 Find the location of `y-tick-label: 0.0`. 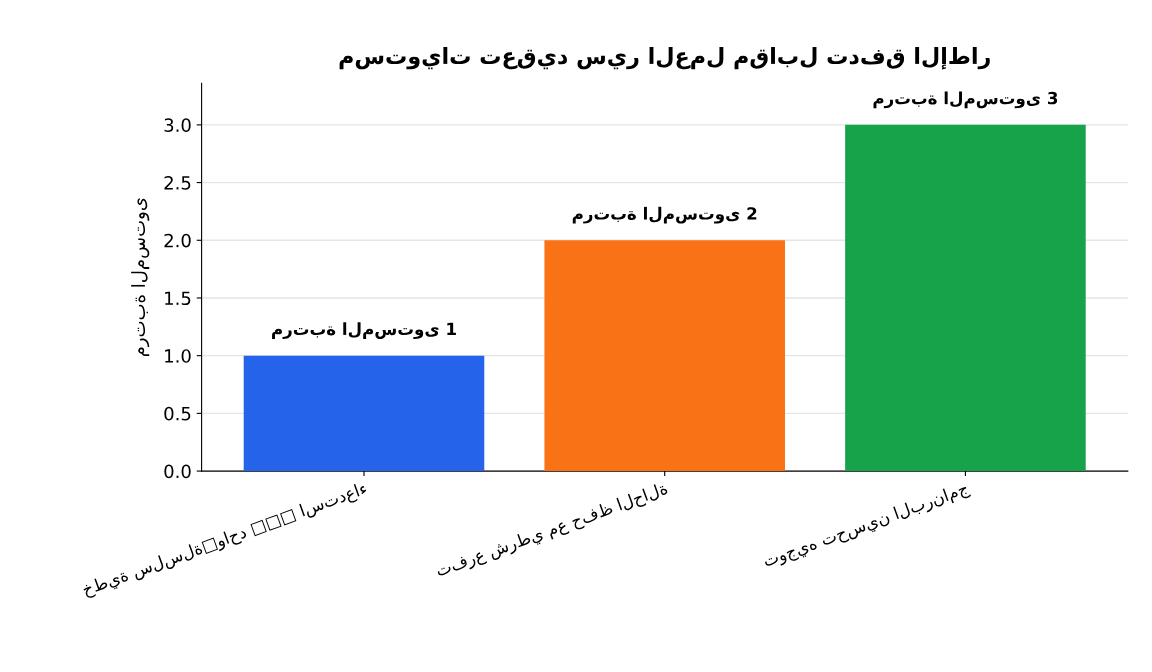

y-tick-label: 0.0 is located at coordinates (177, 471).